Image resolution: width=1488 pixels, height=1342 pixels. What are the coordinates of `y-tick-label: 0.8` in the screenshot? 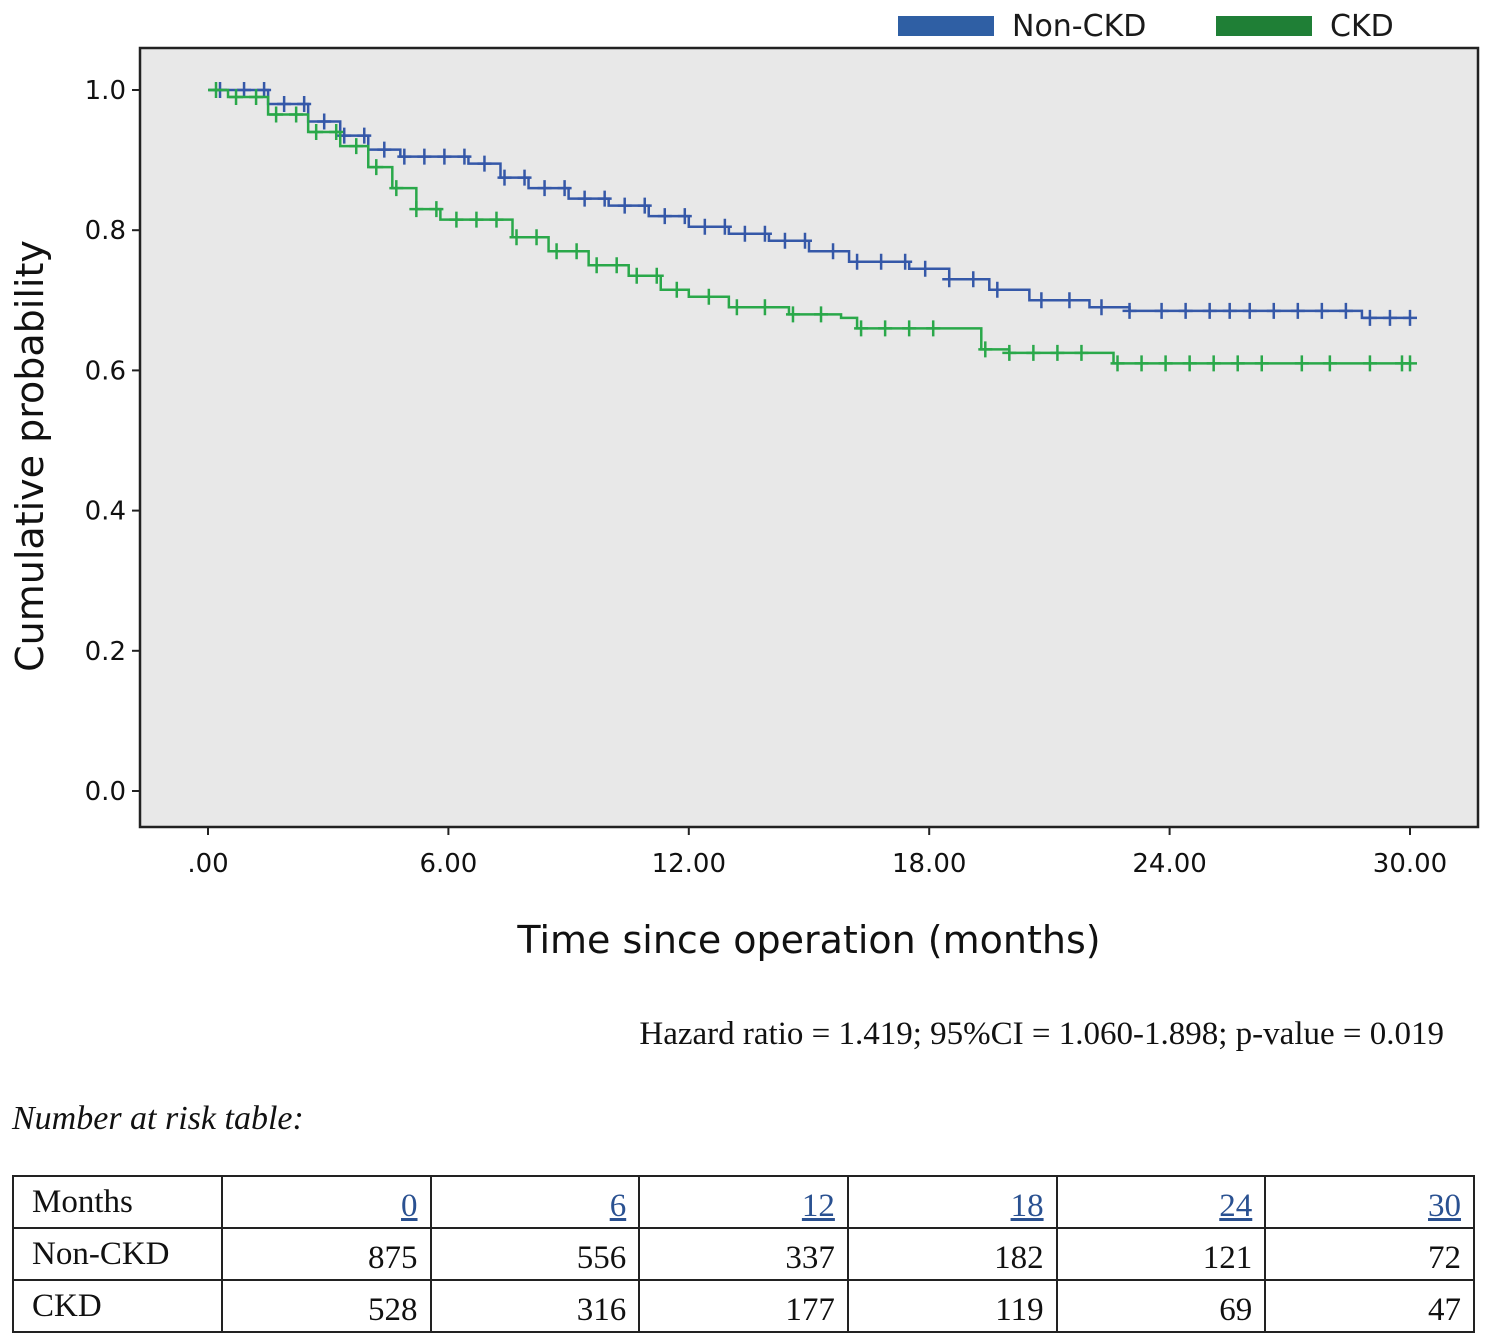 It's located at (105, 231).